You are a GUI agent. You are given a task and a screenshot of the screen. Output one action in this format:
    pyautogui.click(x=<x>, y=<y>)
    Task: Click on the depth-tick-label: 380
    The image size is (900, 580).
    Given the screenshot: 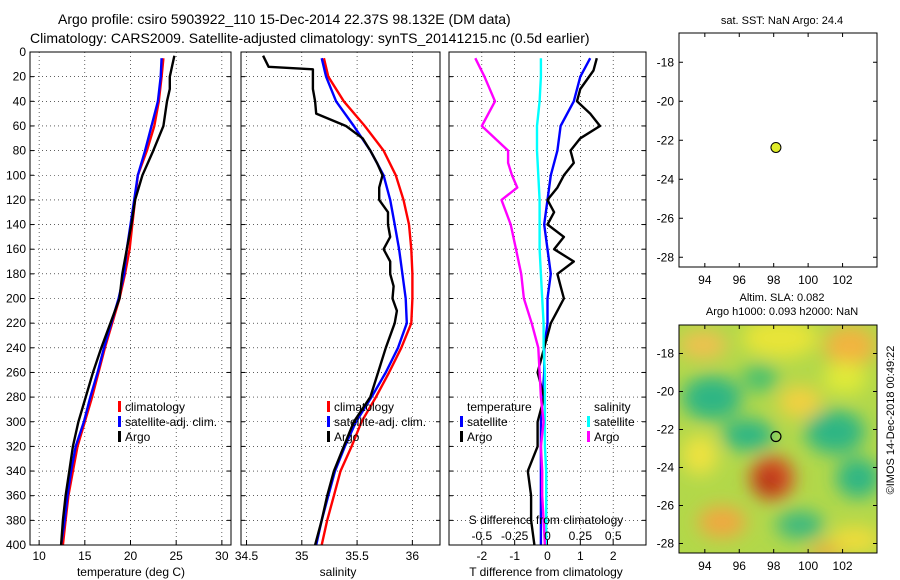 What is the action you would take?
    pyautogui.click(x=16, y=520)
    